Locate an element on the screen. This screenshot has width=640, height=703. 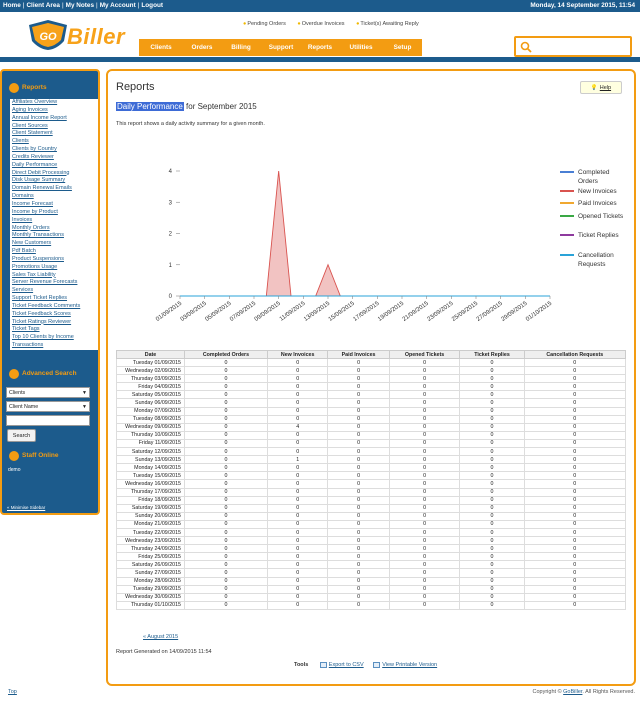
sidebar-report-link: Domain Renewal Emails is located at coordinates (42, 188).